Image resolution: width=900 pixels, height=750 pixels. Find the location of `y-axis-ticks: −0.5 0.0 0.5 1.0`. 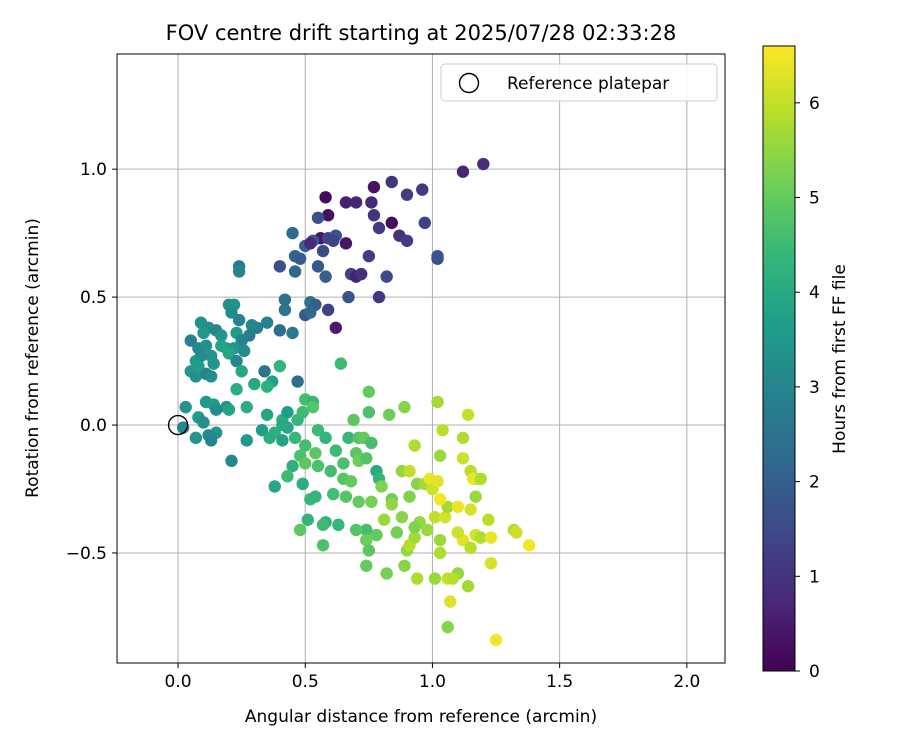

y-axis-ticks: −0.5 0.0 0.5 1.0 is located at coordinates (91, 362).